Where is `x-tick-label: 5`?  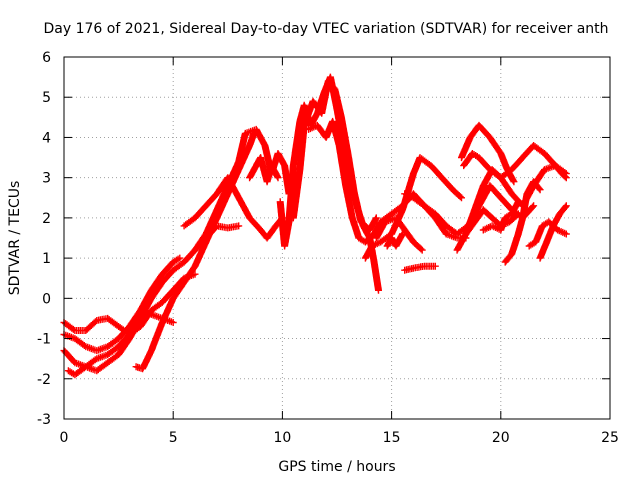
x-tick-label: 5 is located at coordinates (173, 438).